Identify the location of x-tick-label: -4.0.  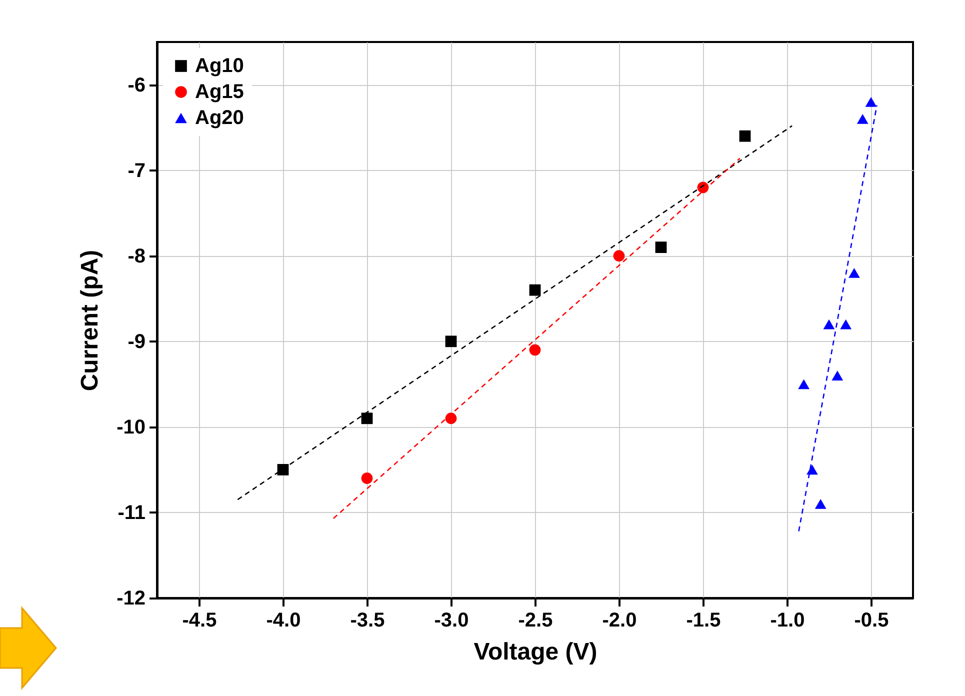
(283, 621).